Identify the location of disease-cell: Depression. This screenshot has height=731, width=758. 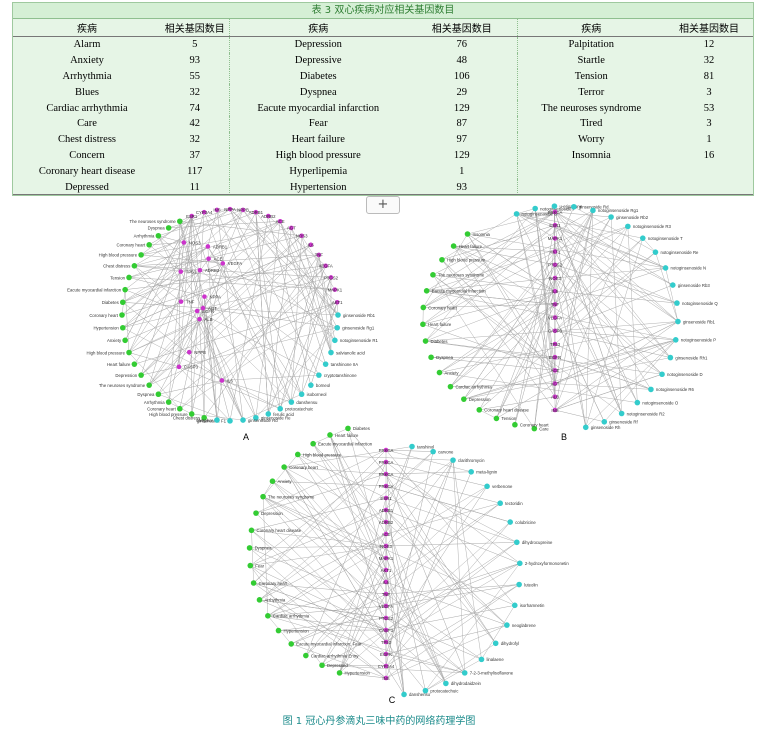
(317, 44).